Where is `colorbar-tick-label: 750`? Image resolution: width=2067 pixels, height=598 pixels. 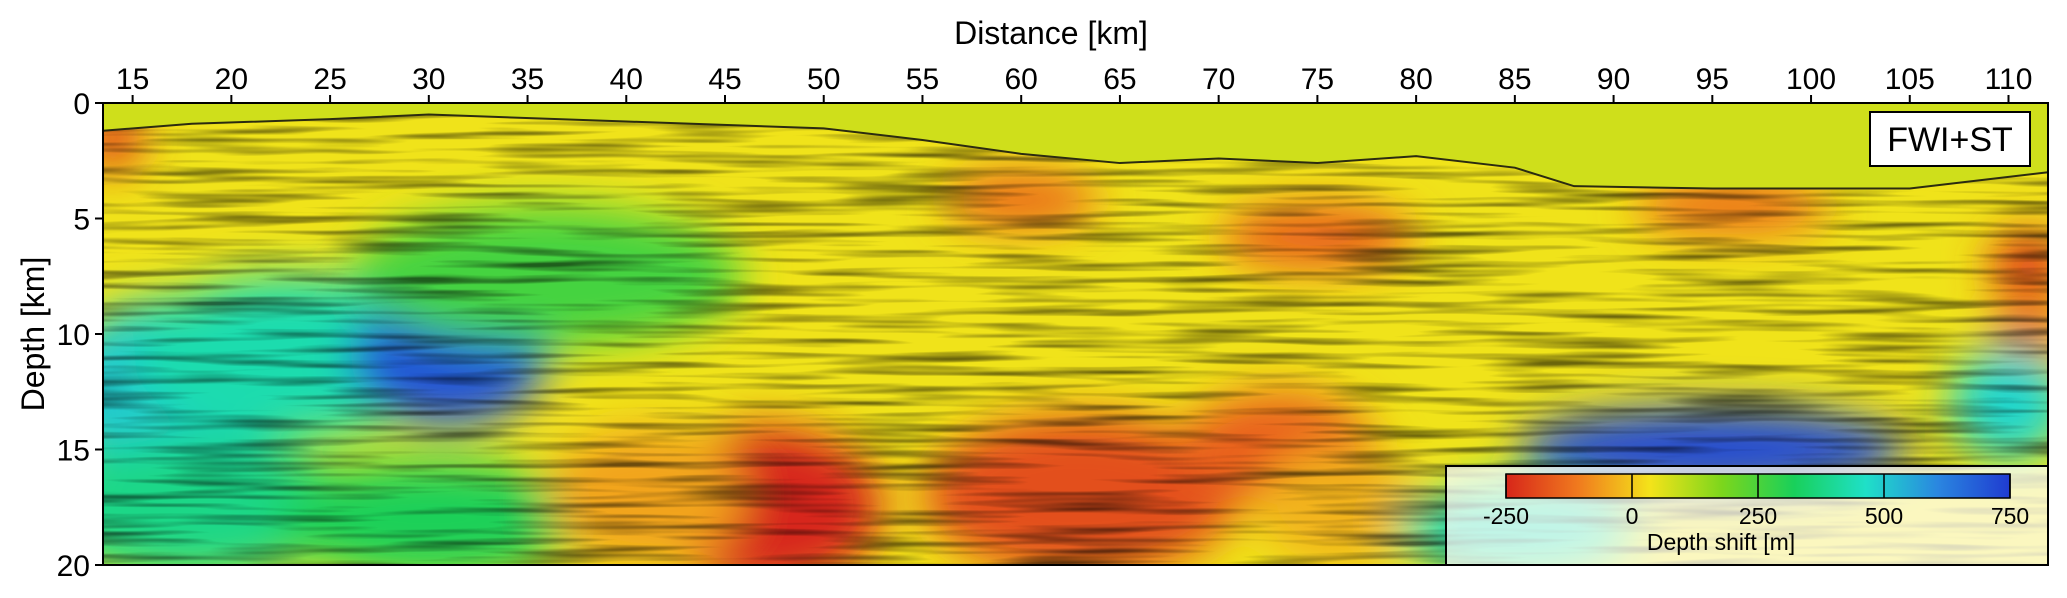
colorbar-tick-label: 750 is located at coordinates (2010, 516).